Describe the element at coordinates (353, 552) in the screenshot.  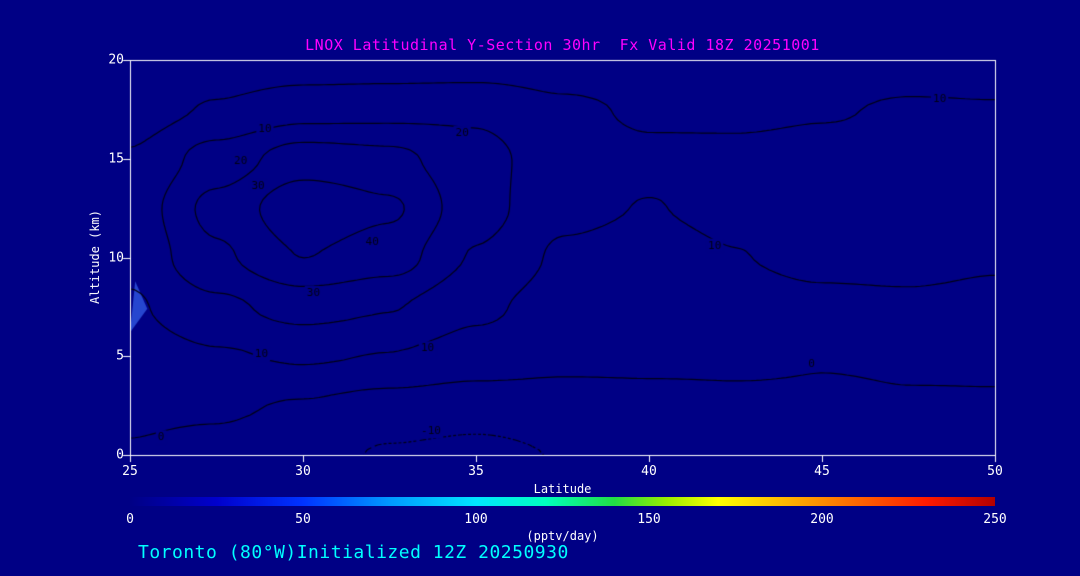
I see `run-info-label: Toronto (80°W)Initialized 12Z 20250930` at that location.